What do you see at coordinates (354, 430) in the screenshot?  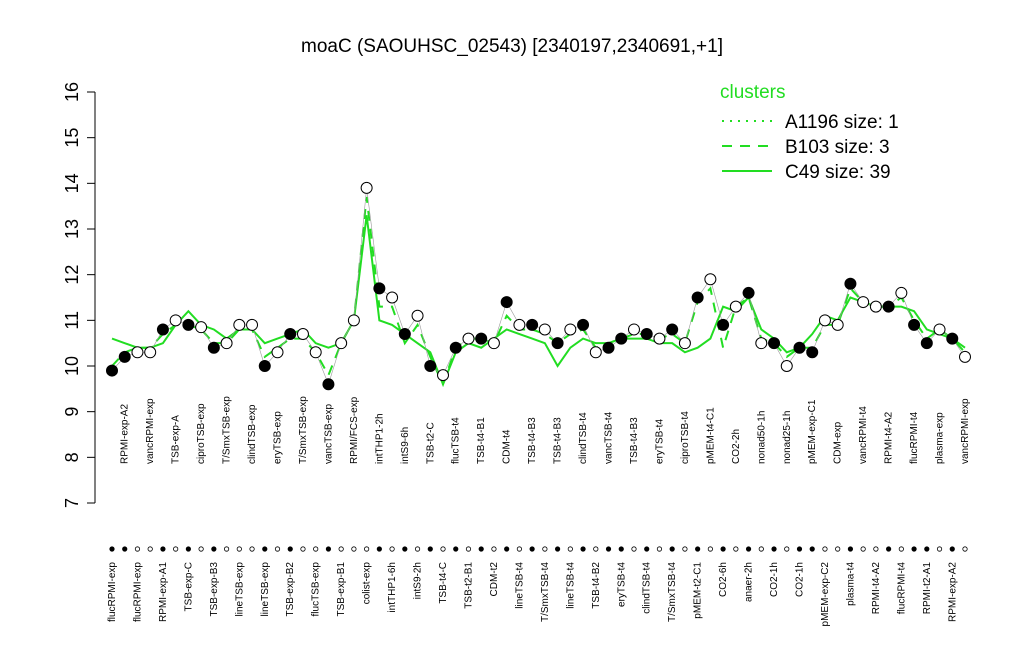 I see `x-tick-label: RPMI/FCS-exp` at bounding box center [354, 430].